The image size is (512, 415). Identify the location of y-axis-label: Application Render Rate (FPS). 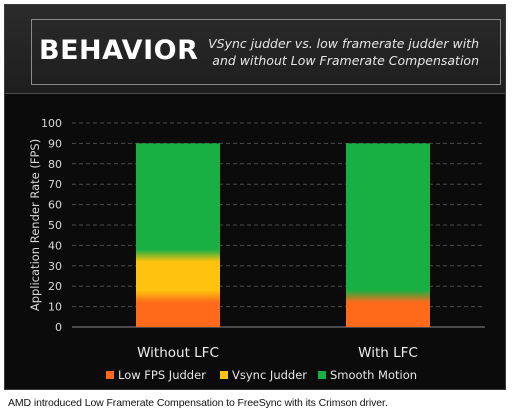
(35, 225).